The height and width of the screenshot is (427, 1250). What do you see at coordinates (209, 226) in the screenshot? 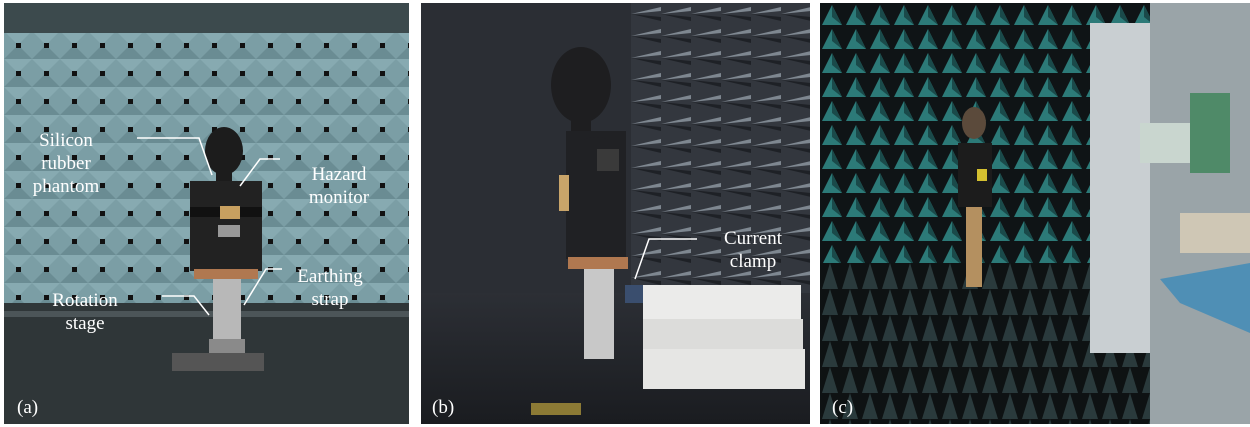
I see `callout-lines-a` at bounding box center [209, 226].